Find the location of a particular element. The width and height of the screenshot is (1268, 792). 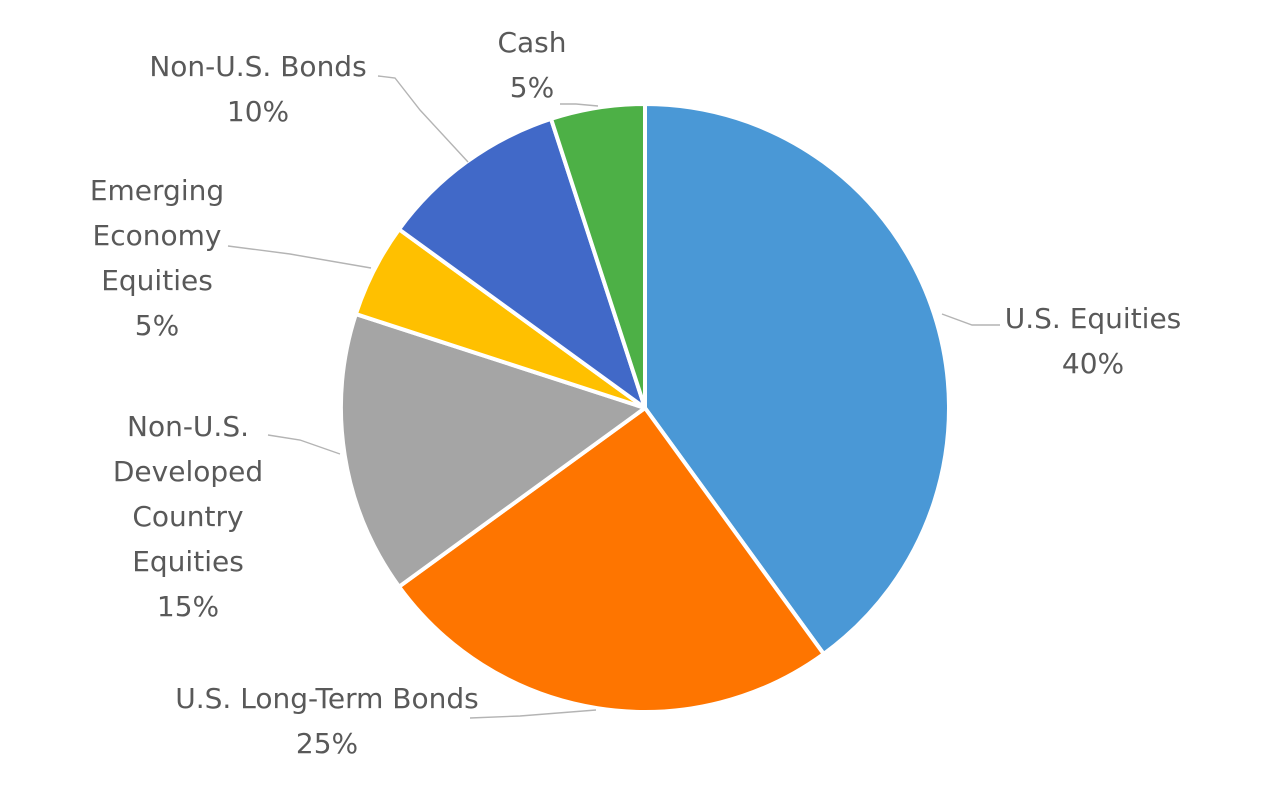

data-label-line: Developed is located at coordinates (188, 471).